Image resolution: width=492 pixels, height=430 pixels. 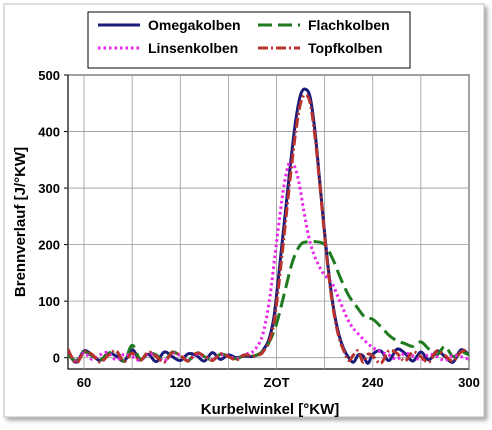 I want to click on x-tick-label: ZOT, so click(x=277, y=382).